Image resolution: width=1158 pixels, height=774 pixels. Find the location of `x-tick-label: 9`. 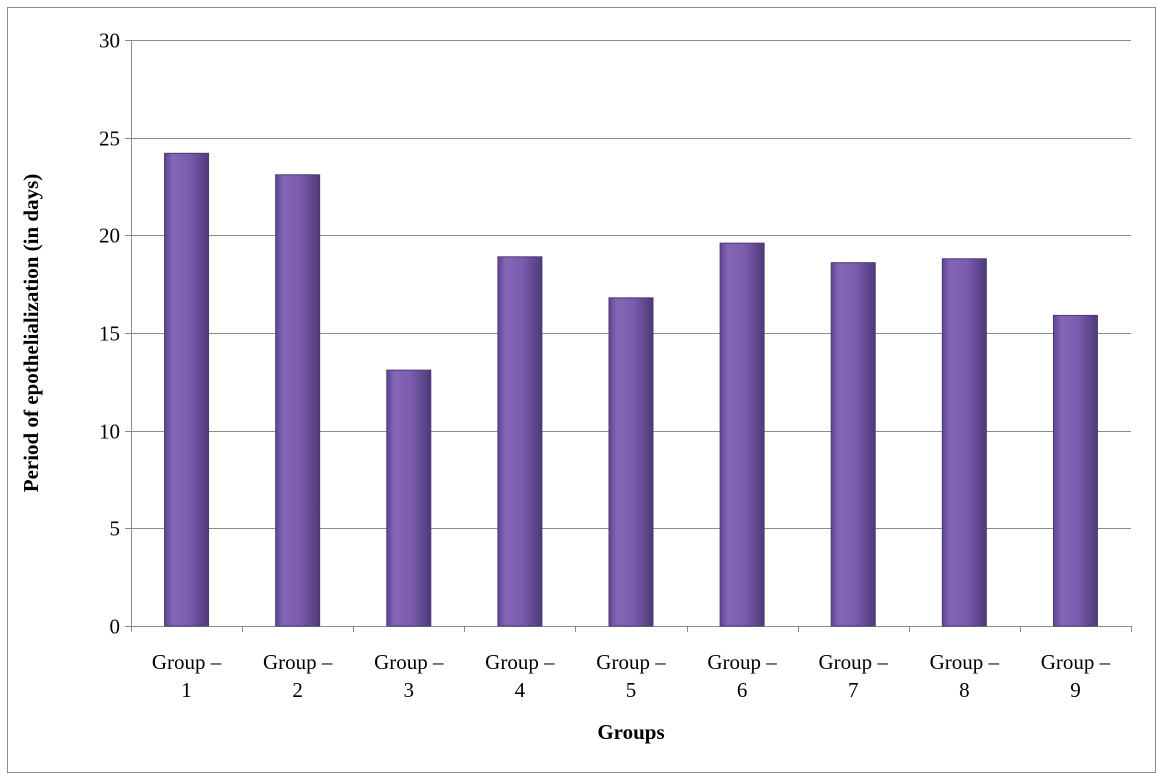

x-tick-label: 9 is located at coordinates (1075, 690).